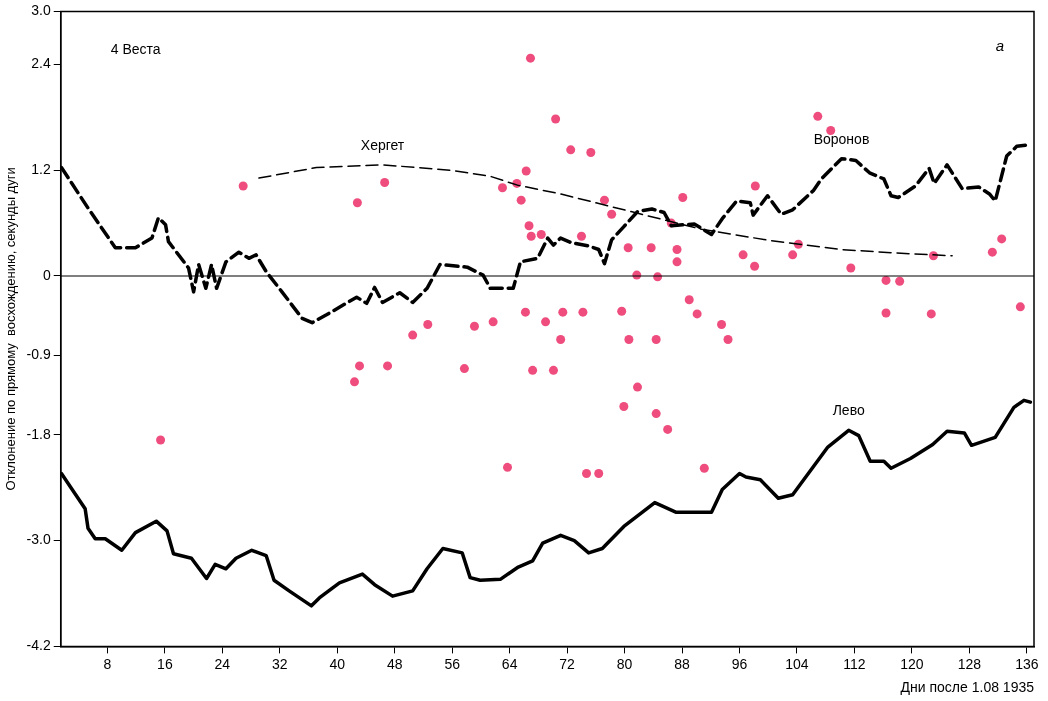  I want to click on x-tick-label: 8, so click(107, 663).